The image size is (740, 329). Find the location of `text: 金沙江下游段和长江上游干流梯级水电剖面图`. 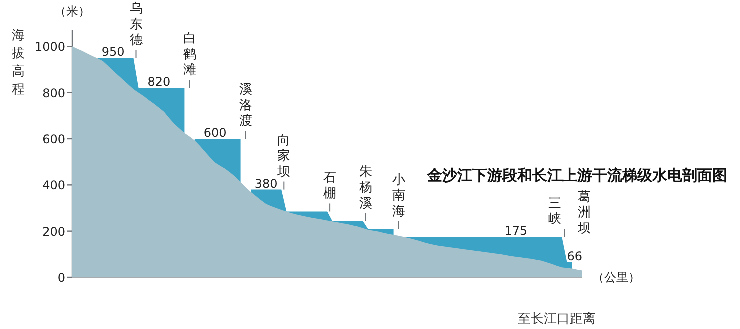

text: 金沙江下游段和长江上游干流梯级水电剖面图 is located at coordinates (577, 175).